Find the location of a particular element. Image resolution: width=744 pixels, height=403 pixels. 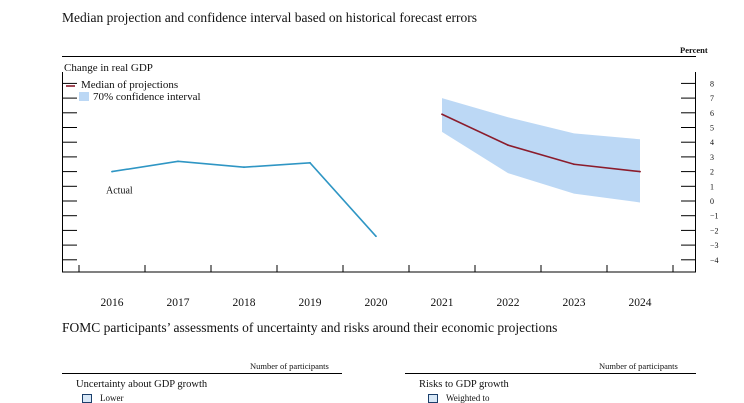

left-legend-label: Lower is located at coordinates (112, 398).